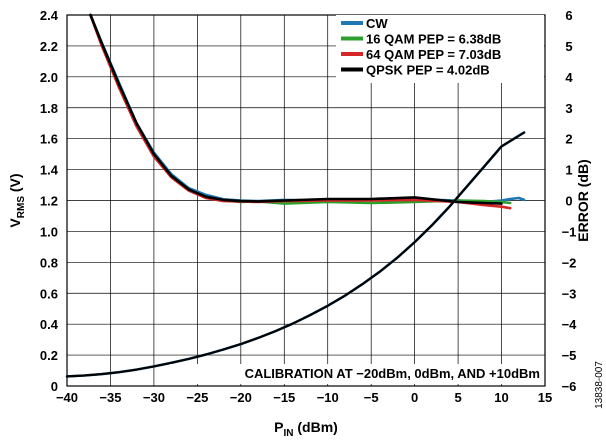 This screenshot has height=443, width=606. I want to click on y-right-tick-label: 0, so click(568, 201).